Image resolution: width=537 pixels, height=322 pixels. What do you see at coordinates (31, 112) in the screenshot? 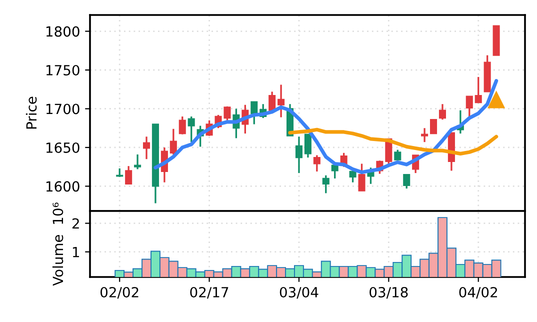
I see `y-axis-title: Price` at bounding box center [31, 112].